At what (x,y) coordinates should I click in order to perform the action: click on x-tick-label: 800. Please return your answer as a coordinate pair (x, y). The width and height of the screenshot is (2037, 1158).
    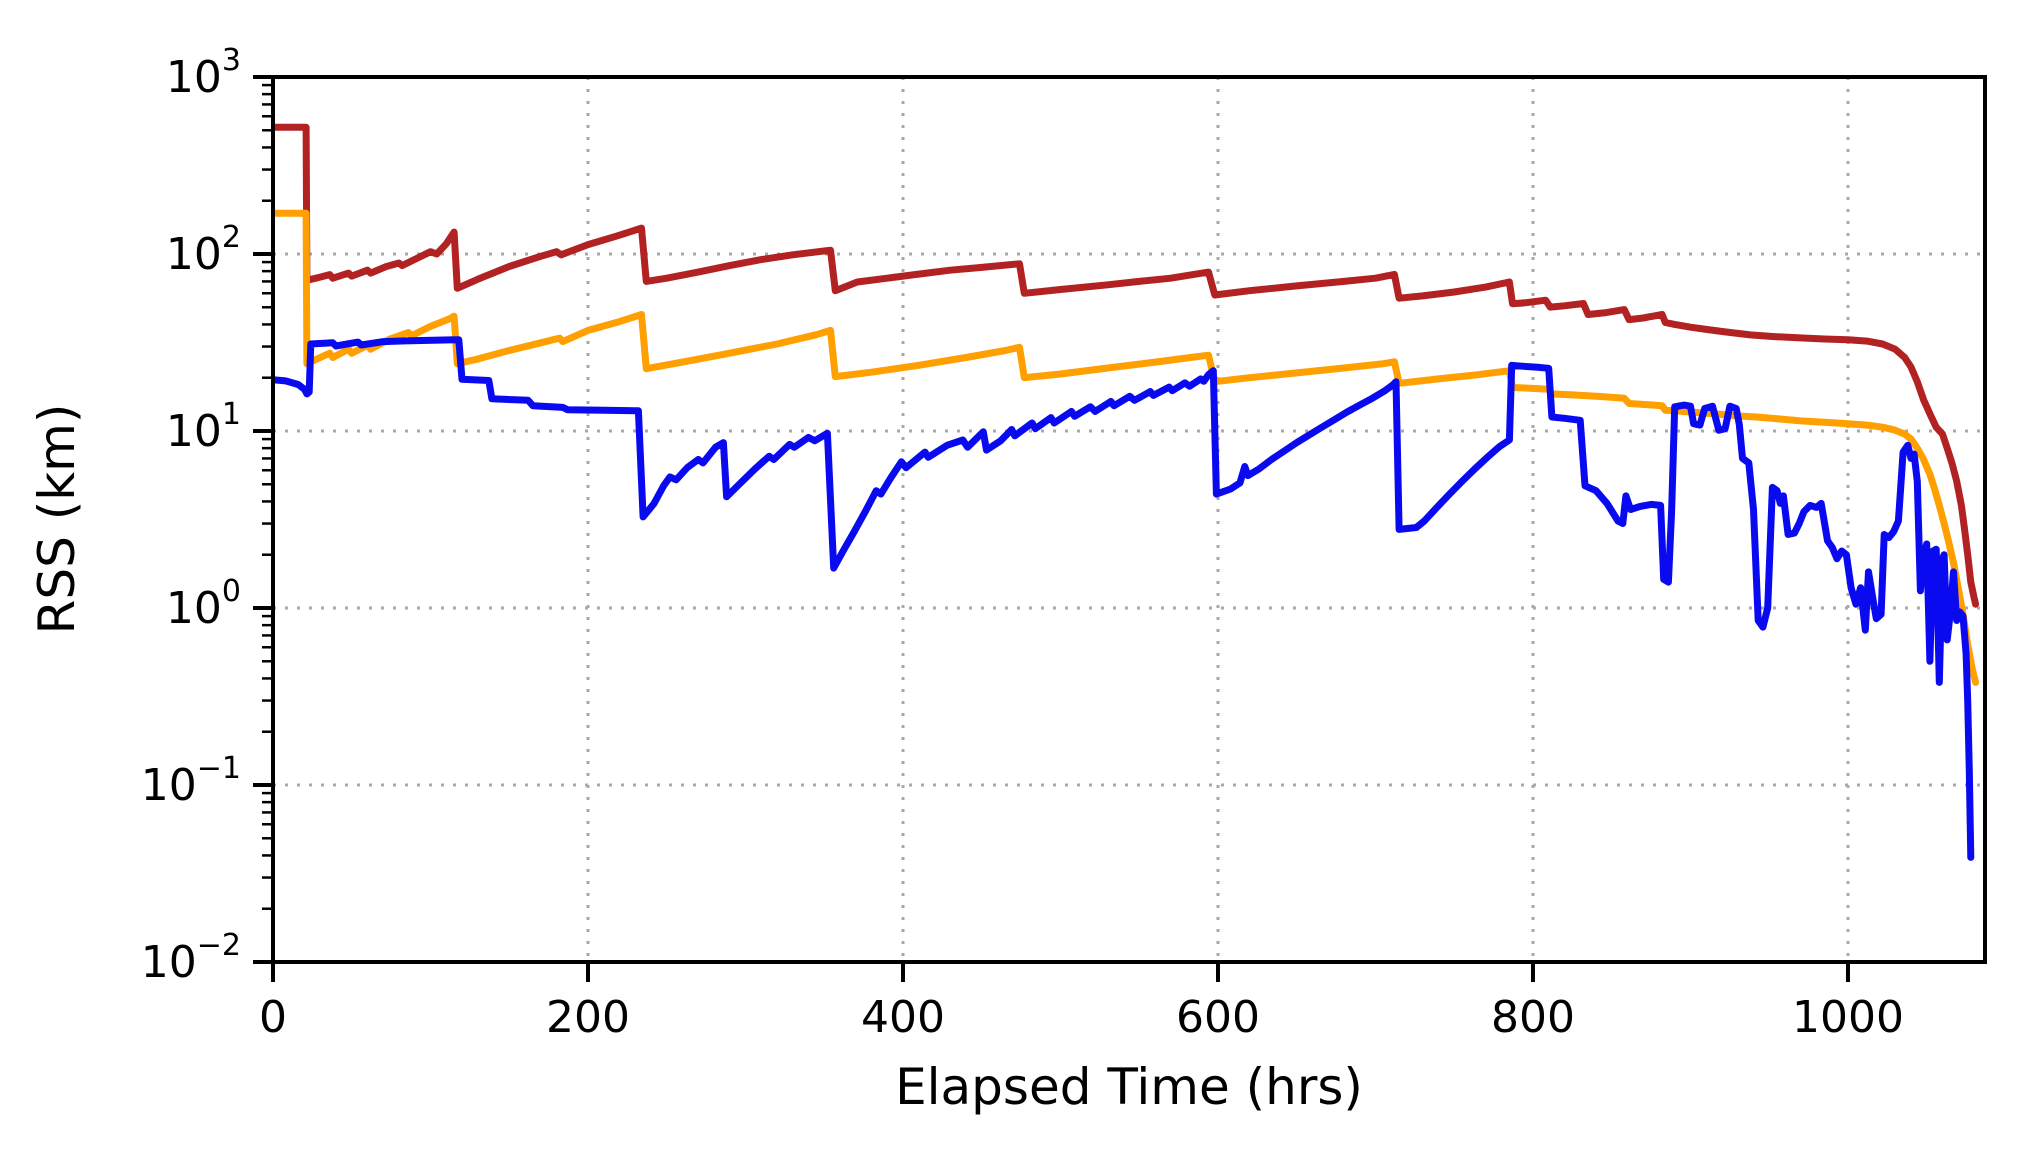
    Looking at the image, I should click on (1533, 1017).